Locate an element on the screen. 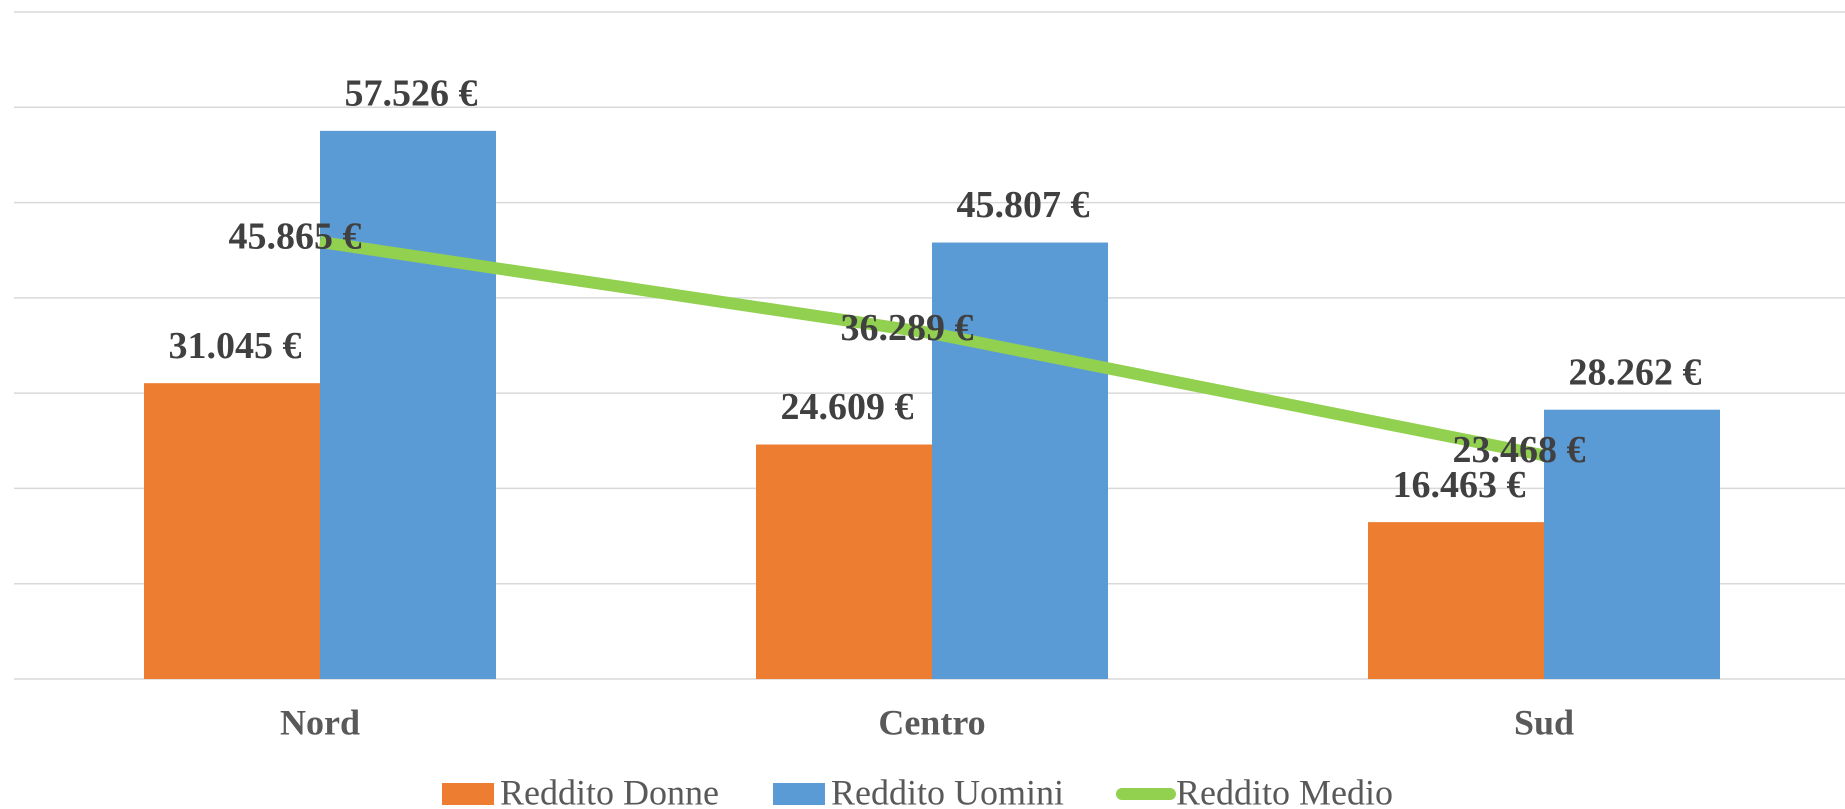 This screenshot has height=809, width=1845. data-label: 16.463 € is located at coordinates (1459, 485).